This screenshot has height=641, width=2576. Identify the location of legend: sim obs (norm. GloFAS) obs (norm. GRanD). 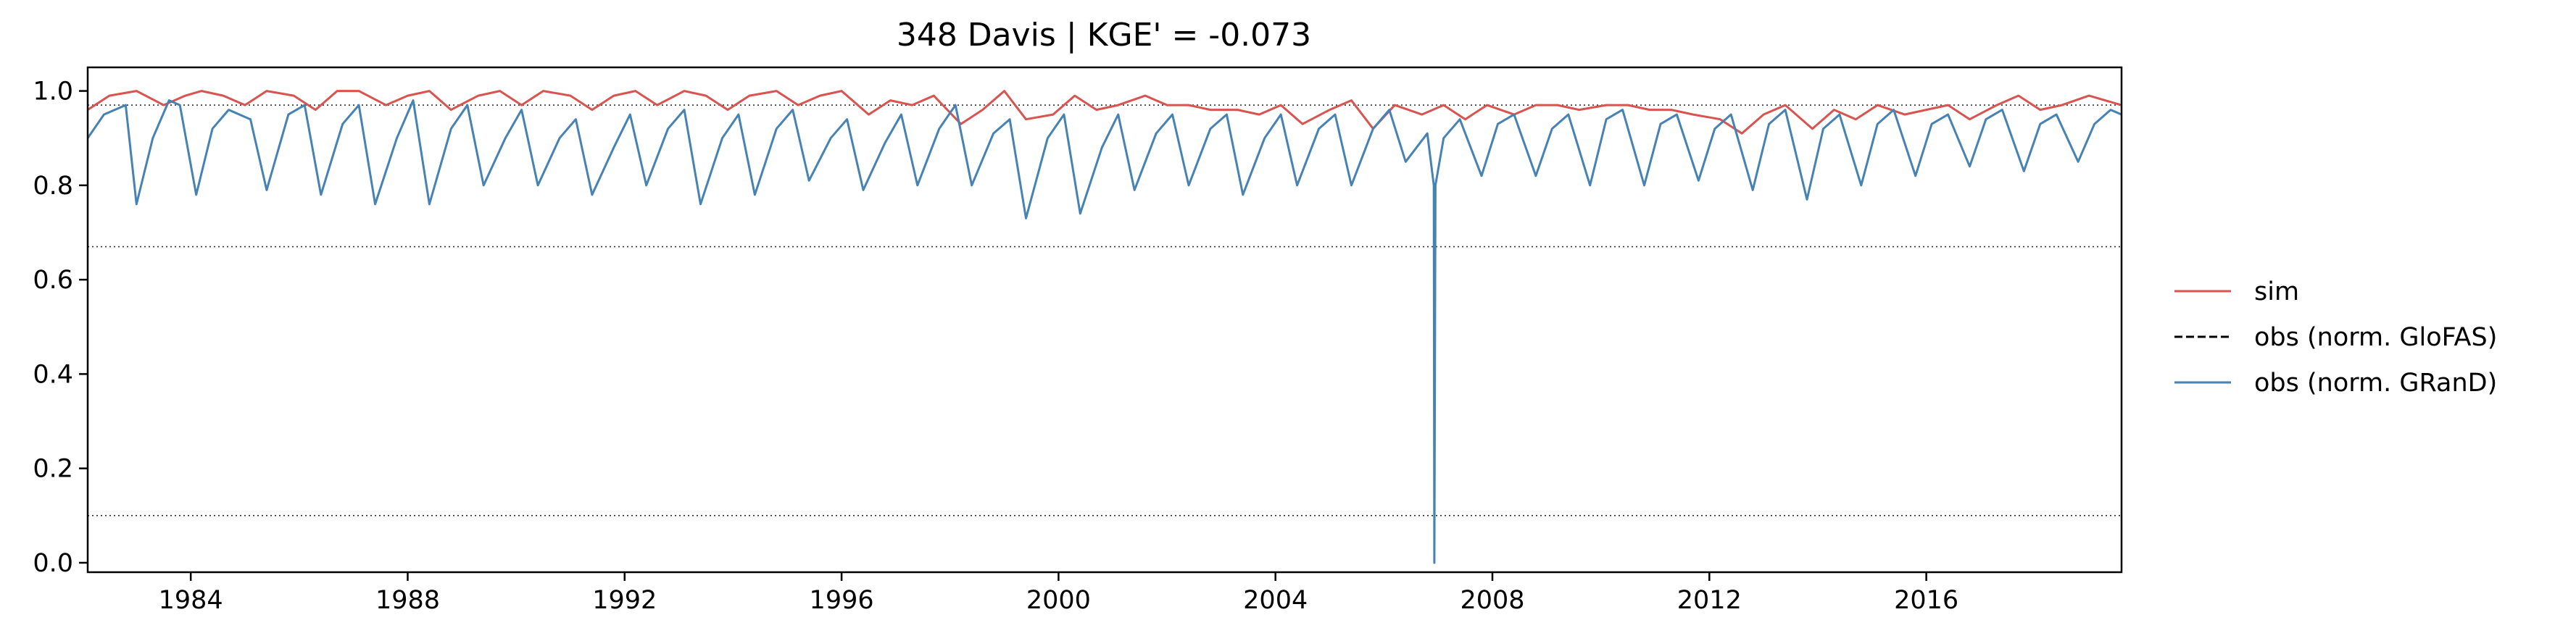
(2335, 337).